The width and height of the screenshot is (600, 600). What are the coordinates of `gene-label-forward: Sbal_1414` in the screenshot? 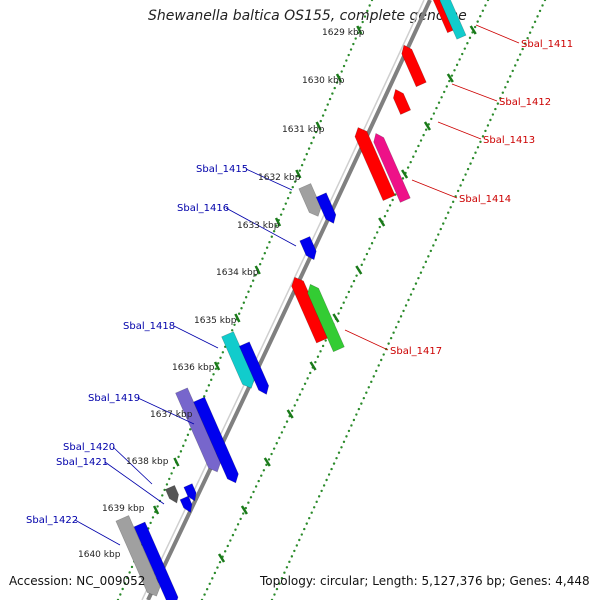 It's located at (485, 199).